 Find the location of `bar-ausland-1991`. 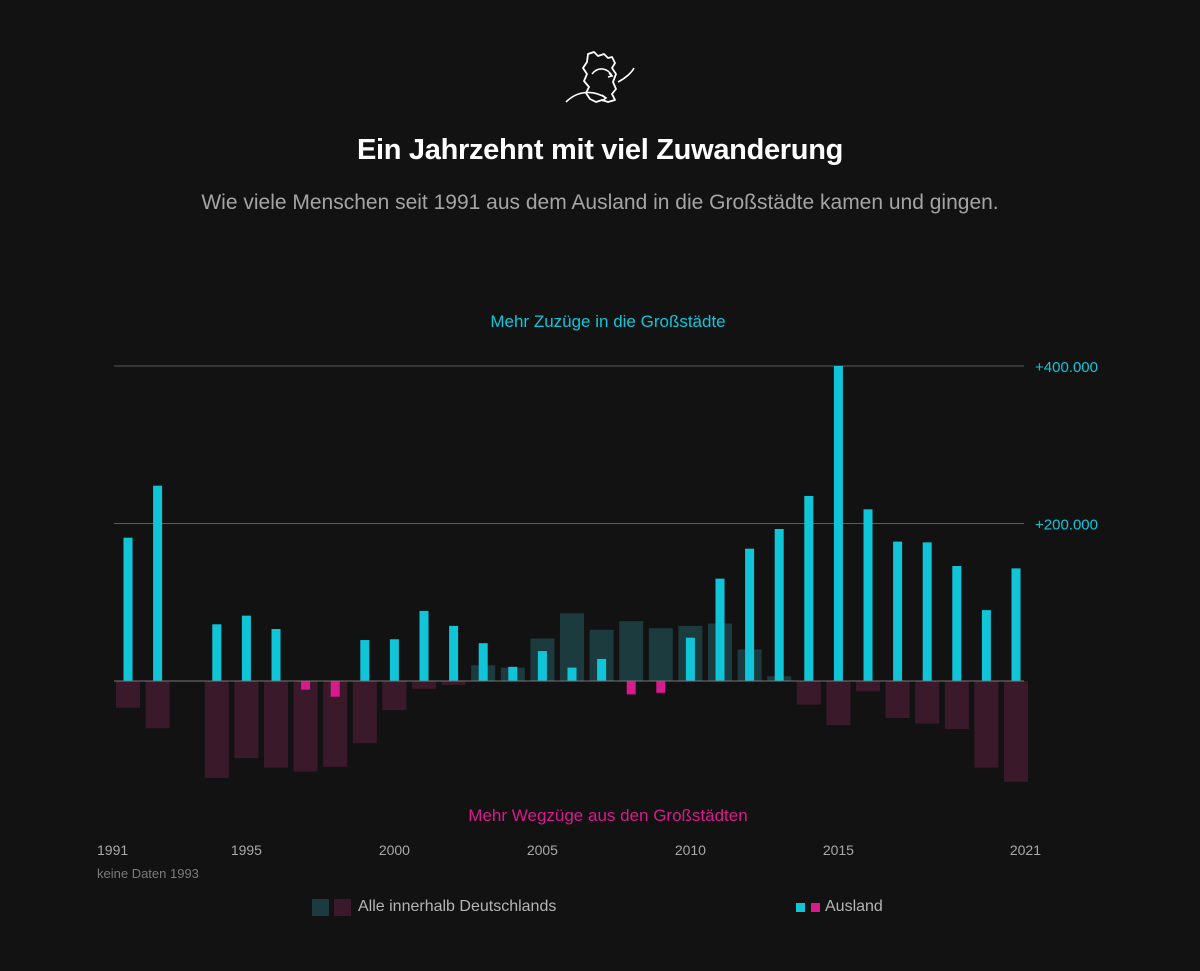

bar-ausland-1991 is located at coordinates (128, 609).